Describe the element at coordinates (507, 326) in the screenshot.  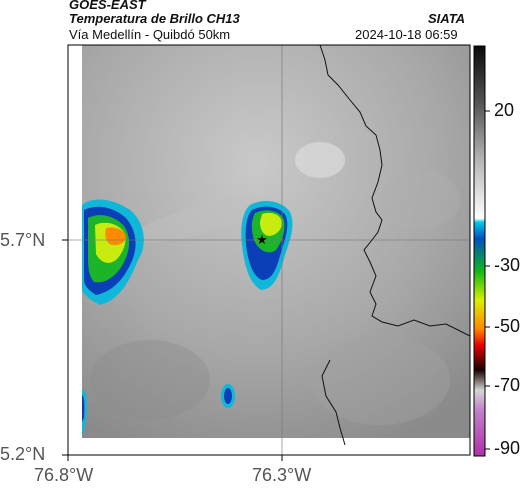
I see `colorbar-tick-label: -50` at that location.